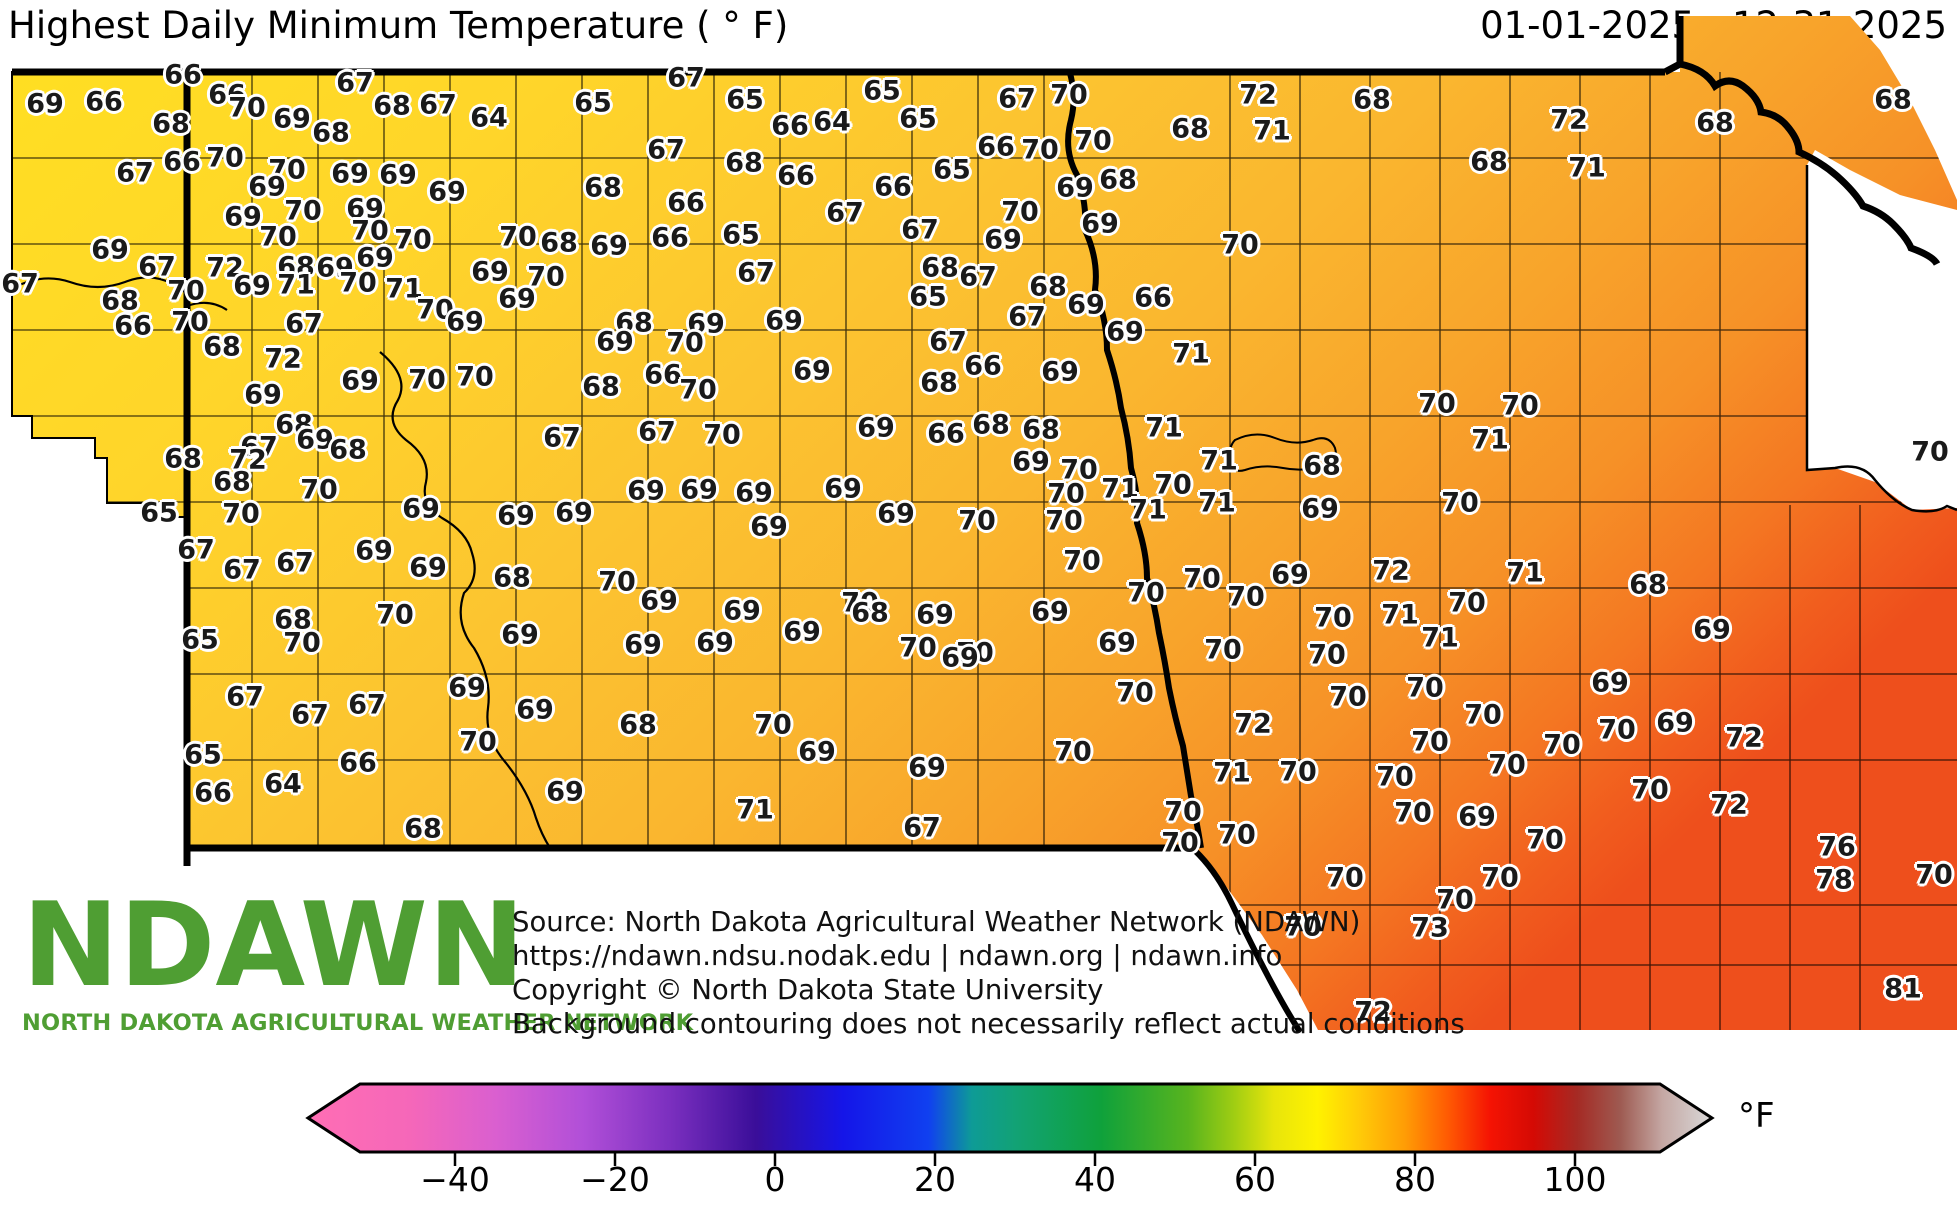  Describe the element at coordinates (1802, 141) in the screenshot. I see `northeast-border` at that location.